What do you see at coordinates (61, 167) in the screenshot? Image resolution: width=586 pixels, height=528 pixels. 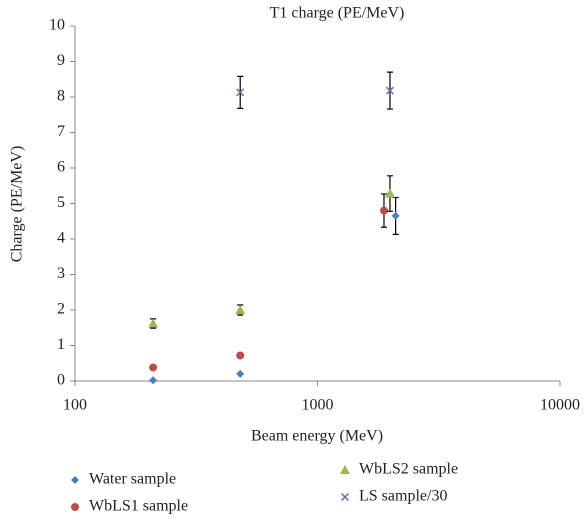 I see `y-tick-label: 6` at bounding box center [61, 167].